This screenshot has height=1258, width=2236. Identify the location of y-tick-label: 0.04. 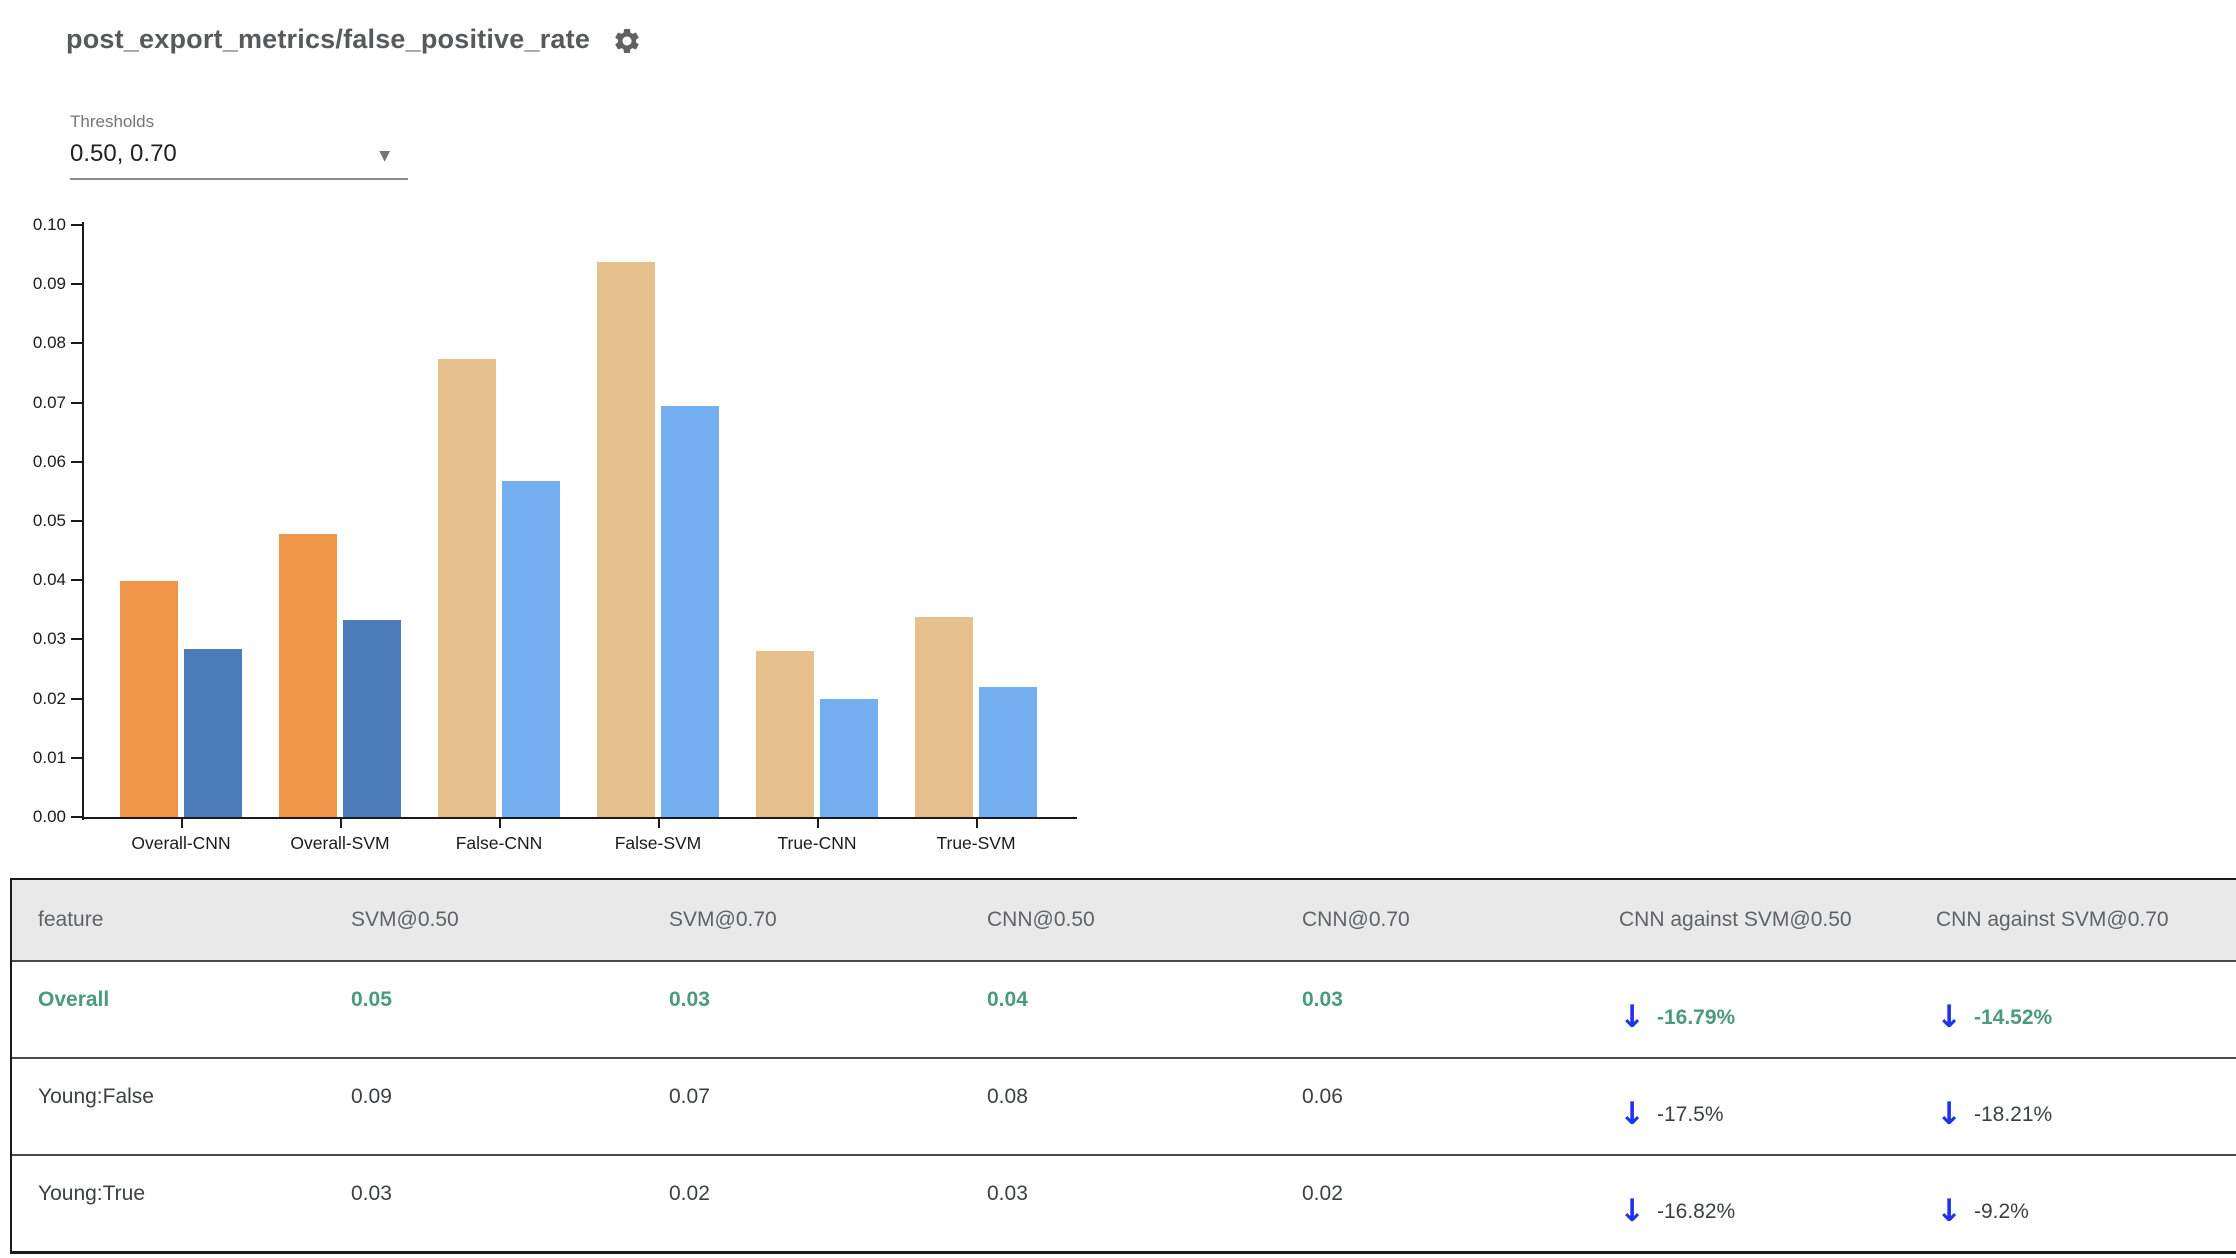
(49, 580).